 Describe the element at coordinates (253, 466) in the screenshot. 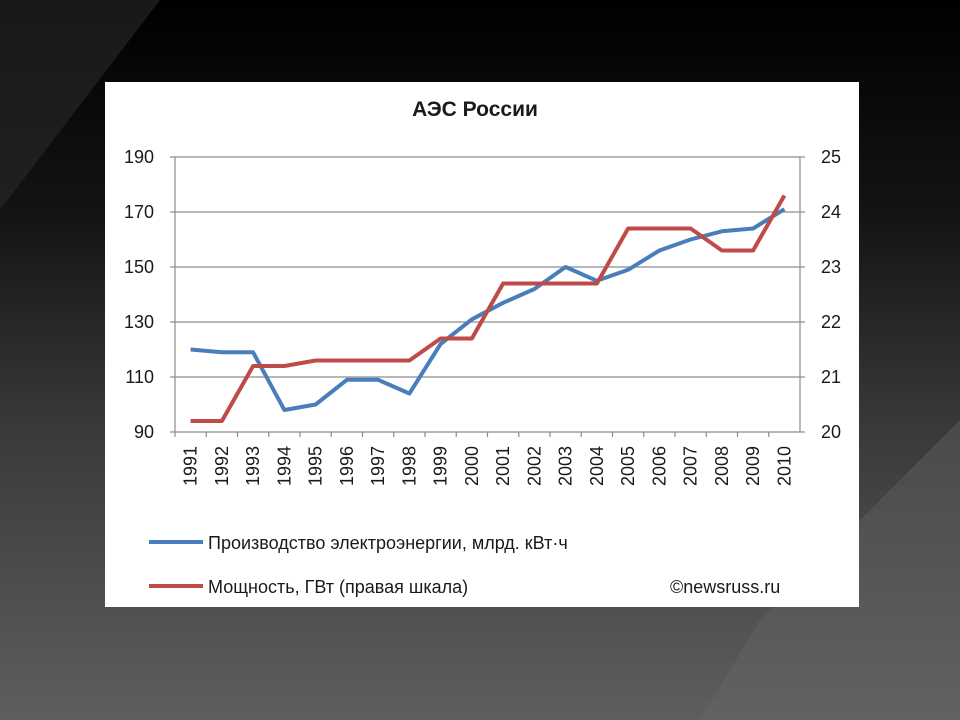

I see `x-tick-label: 1993` at that location.